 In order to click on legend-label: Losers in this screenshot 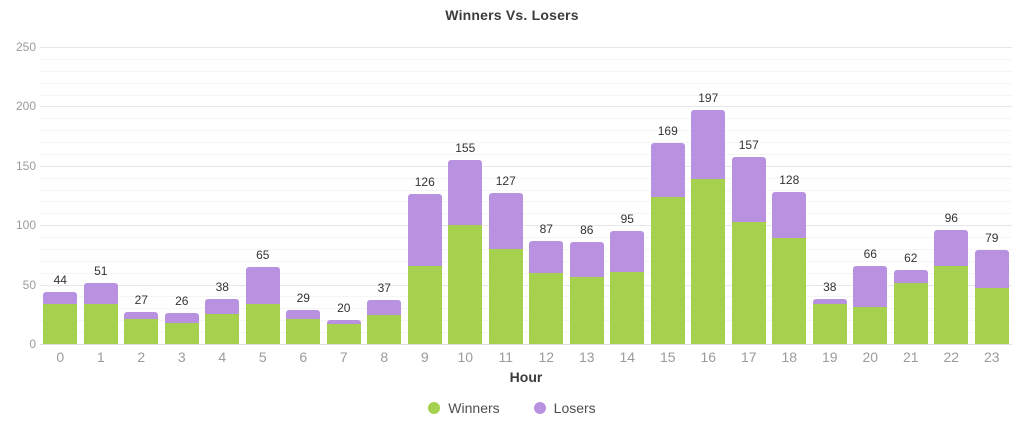, I will do `click(574, 408)`.